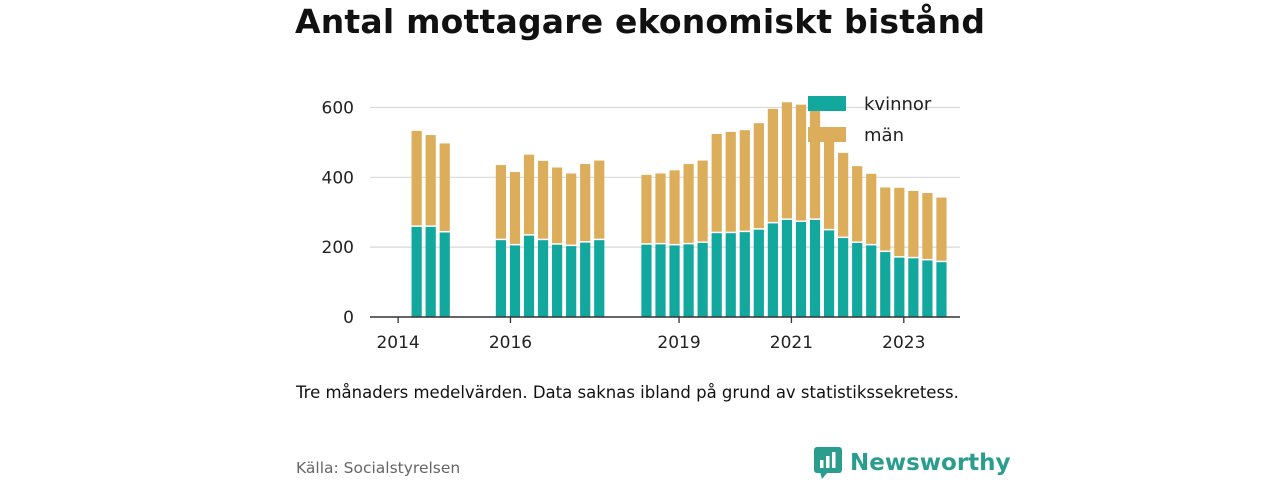  Describe the element at coordinates (827, 134) in the screenshot. I see `legend-man-swatch` at that location.